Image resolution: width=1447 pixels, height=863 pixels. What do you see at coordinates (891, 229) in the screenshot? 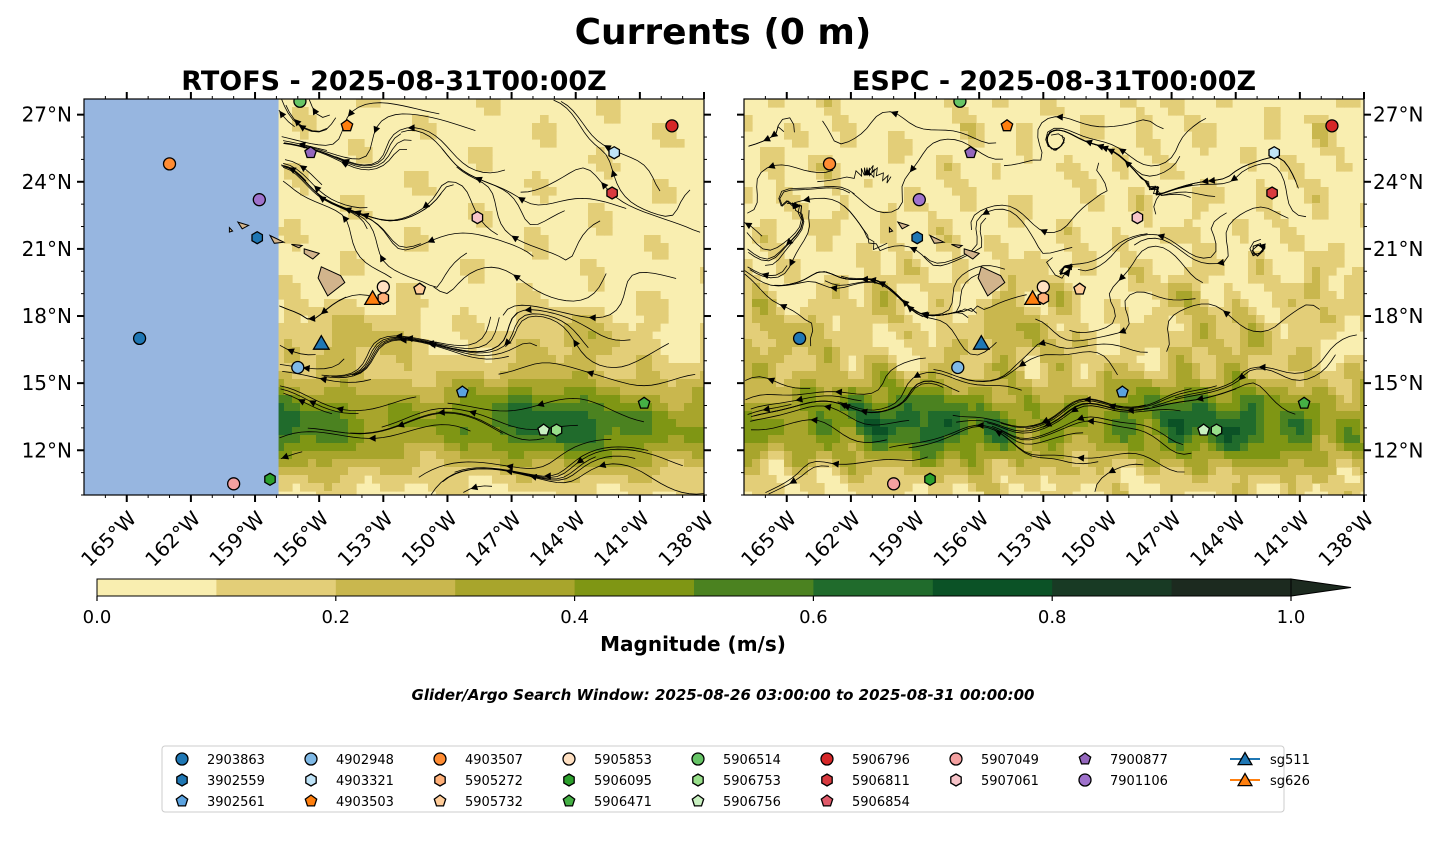
I see `island` at bounding box center [891, 229].